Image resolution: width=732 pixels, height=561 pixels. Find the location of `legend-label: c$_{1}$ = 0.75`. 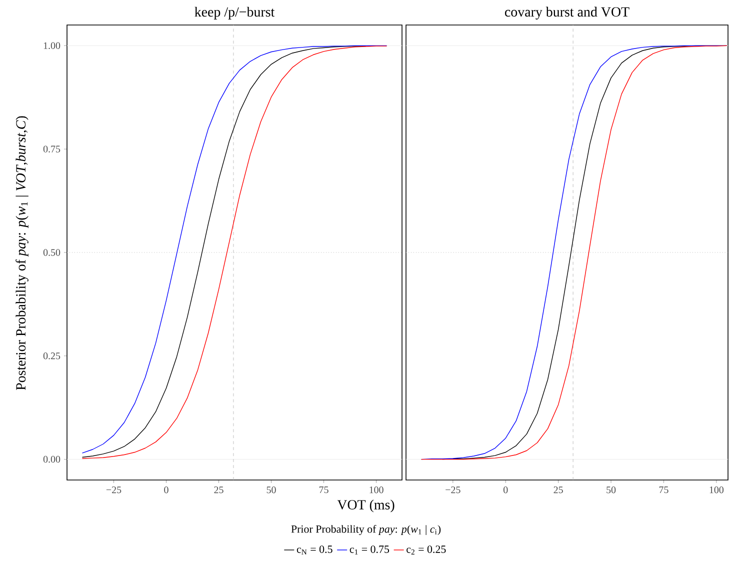

legend-label: c$_{1}$ = 0.75 is located at coordinates (370, 550).